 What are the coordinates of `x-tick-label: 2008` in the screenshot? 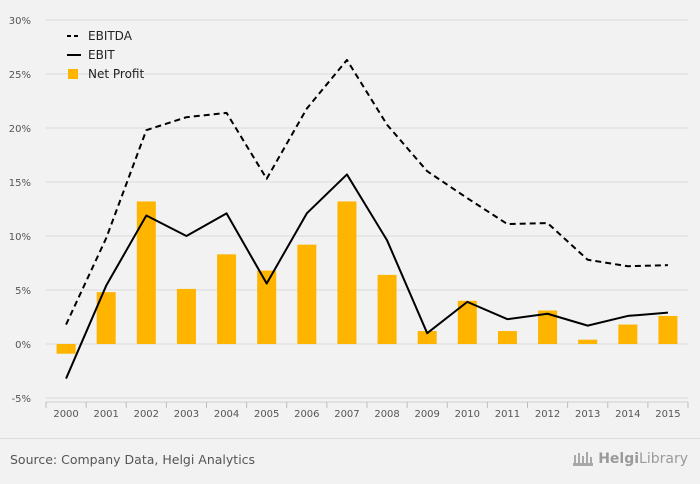 It's located at (386, 414).